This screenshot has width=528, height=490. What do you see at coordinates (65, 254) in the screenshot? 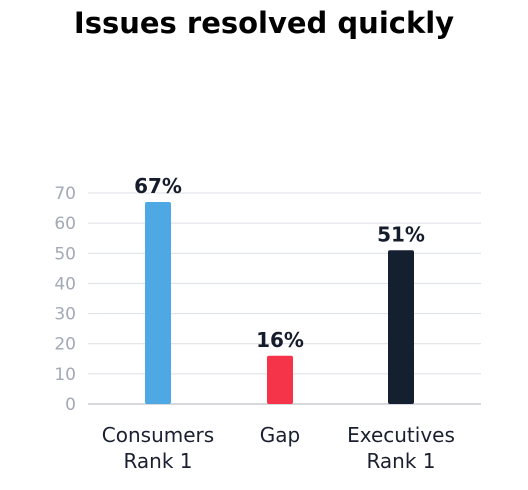
I see `y-tick-label: 50` at bounding box center [65, 254].